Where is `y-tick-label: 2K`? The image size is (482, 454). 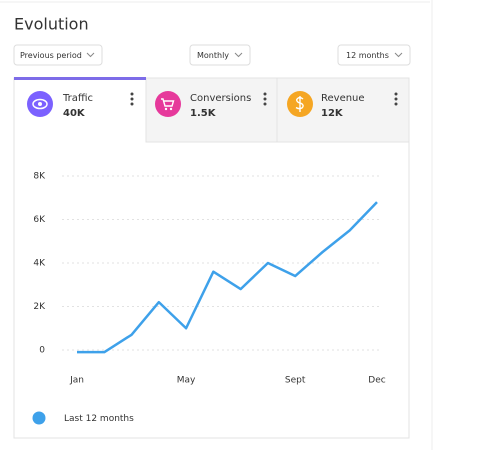
y-tick-label: 2K is located at coordinates (39, 307).